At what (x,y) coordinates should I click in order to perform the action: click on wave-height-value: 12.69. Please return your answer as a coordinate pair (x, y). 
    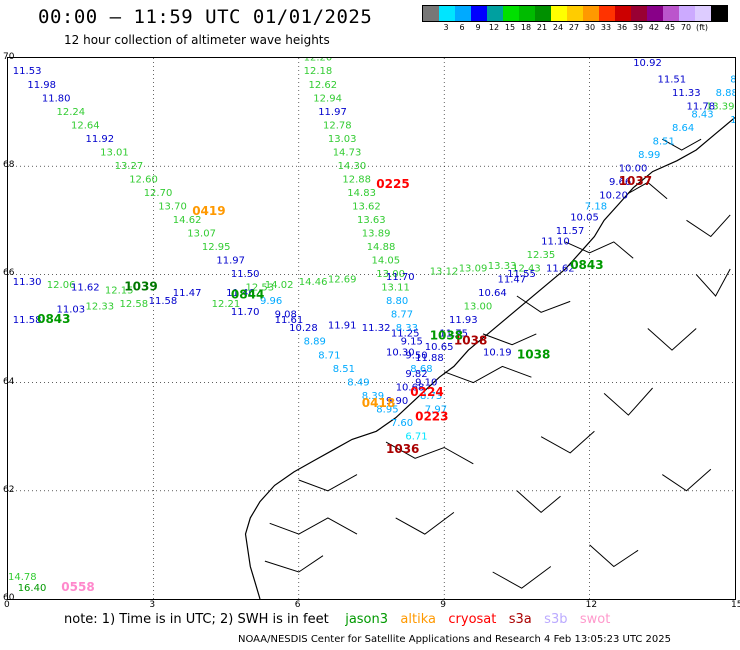
    Looking at the image, I should click on (342, 280).